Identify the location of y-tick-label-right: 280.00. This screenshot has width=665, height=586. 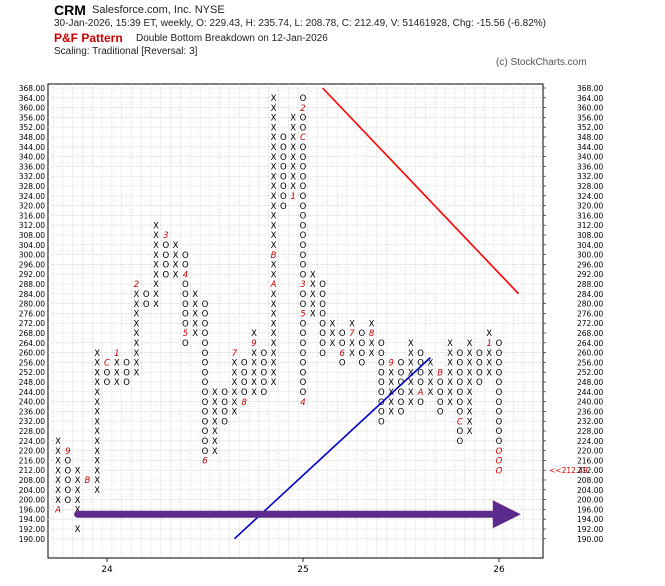
(590, 304).